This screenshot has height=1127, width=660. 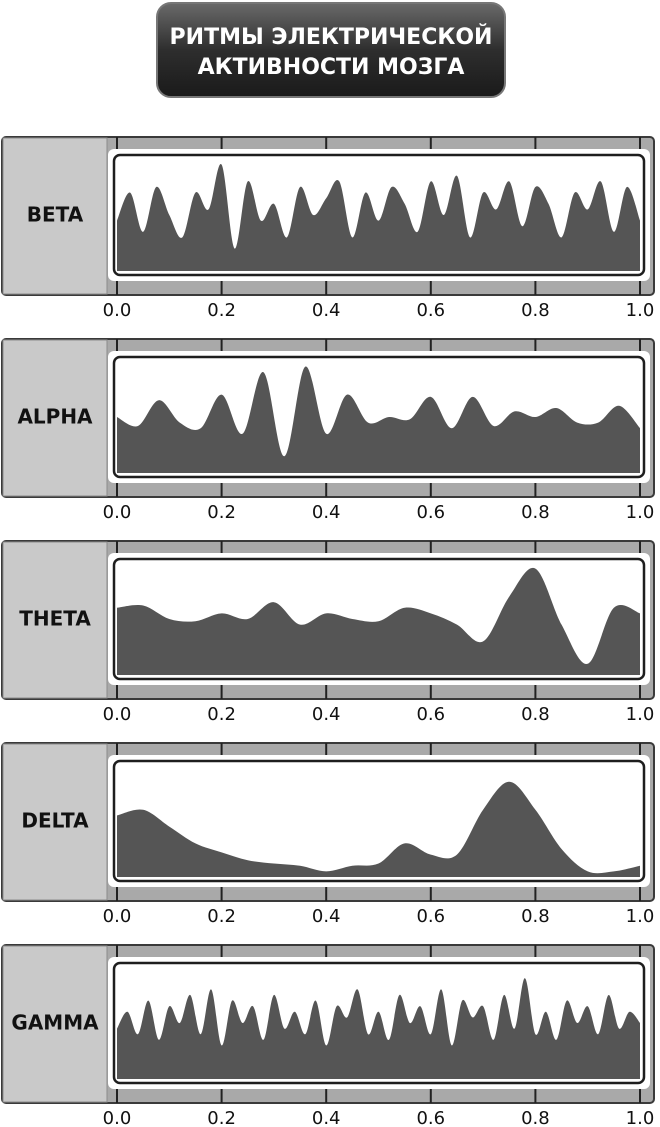 I want to click on panel-label: ALPHA, so click(x=55, y=417).